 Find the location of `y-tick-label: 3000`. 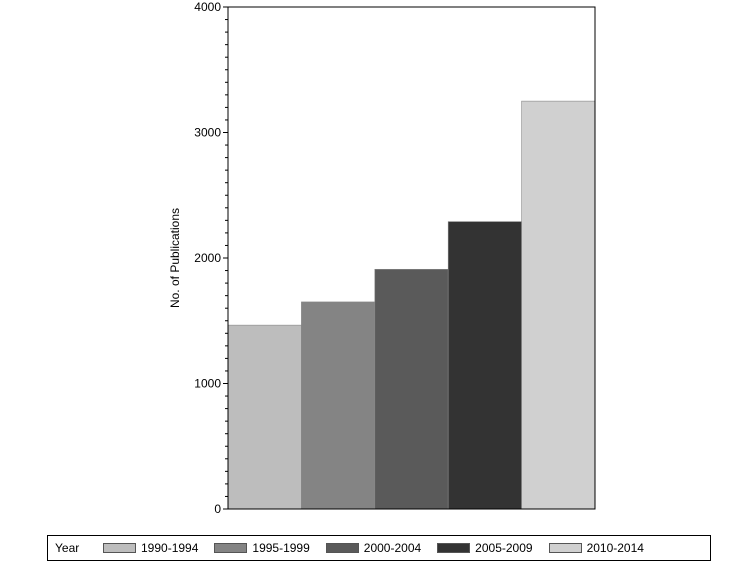

y-tick-label: 3000 is located at coordinates (207, 133).